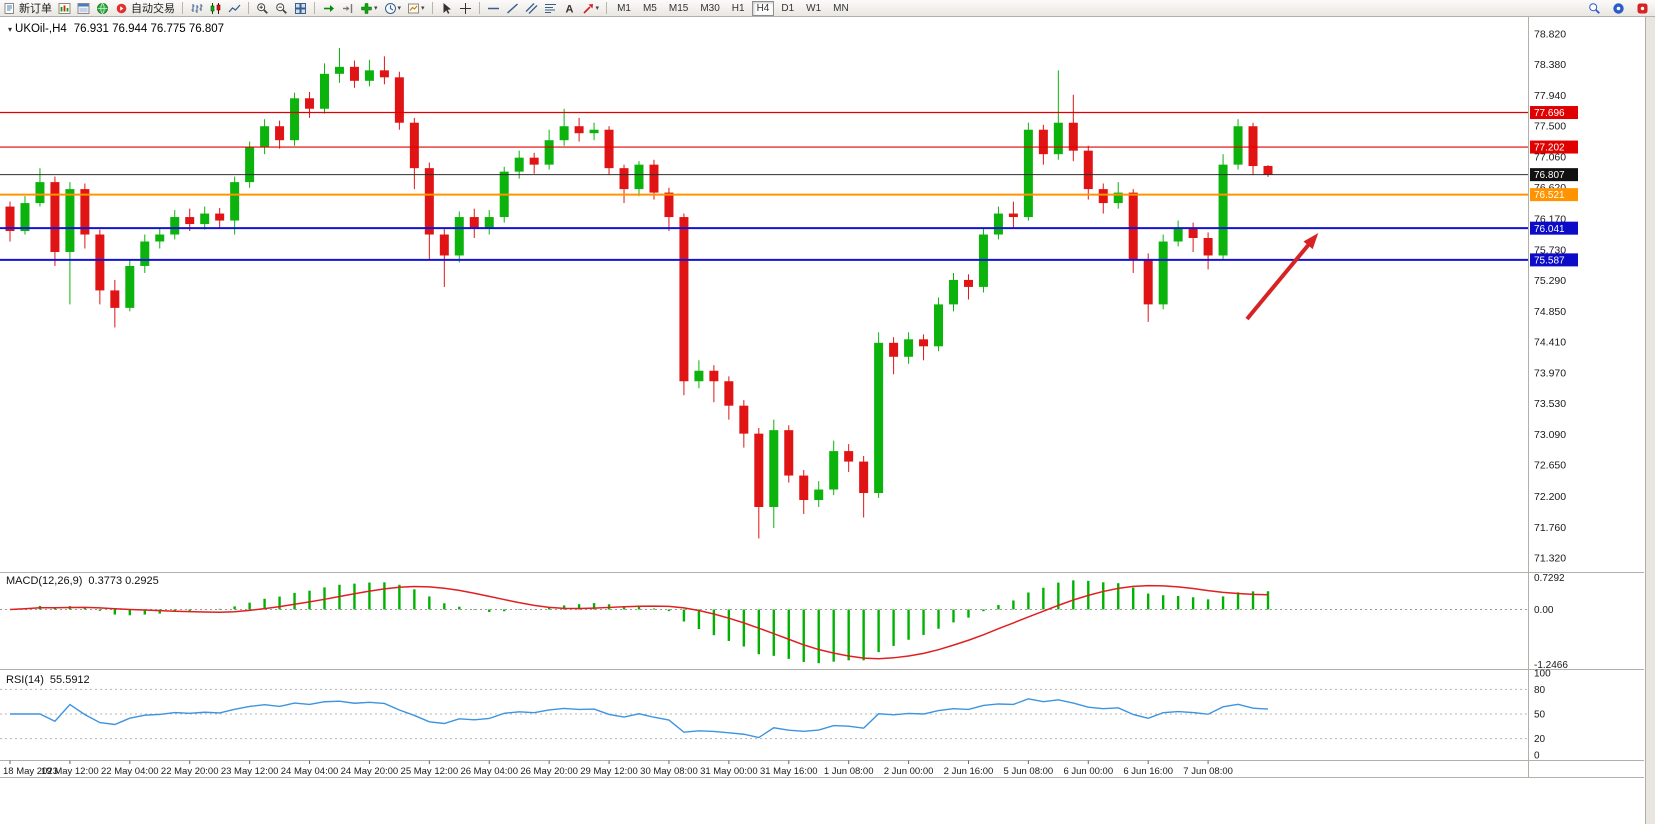 Image resolution: width=1655 pixels, height=824 pixels. I want to click on web-community-button, so click(102, 8).